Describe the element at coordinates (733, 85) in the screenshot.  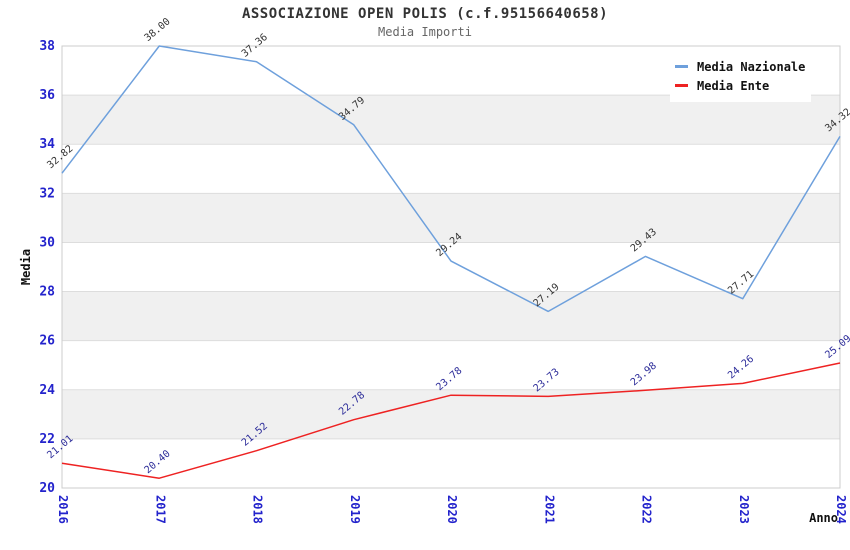
I see `legend-label: Media Ente` at that location.